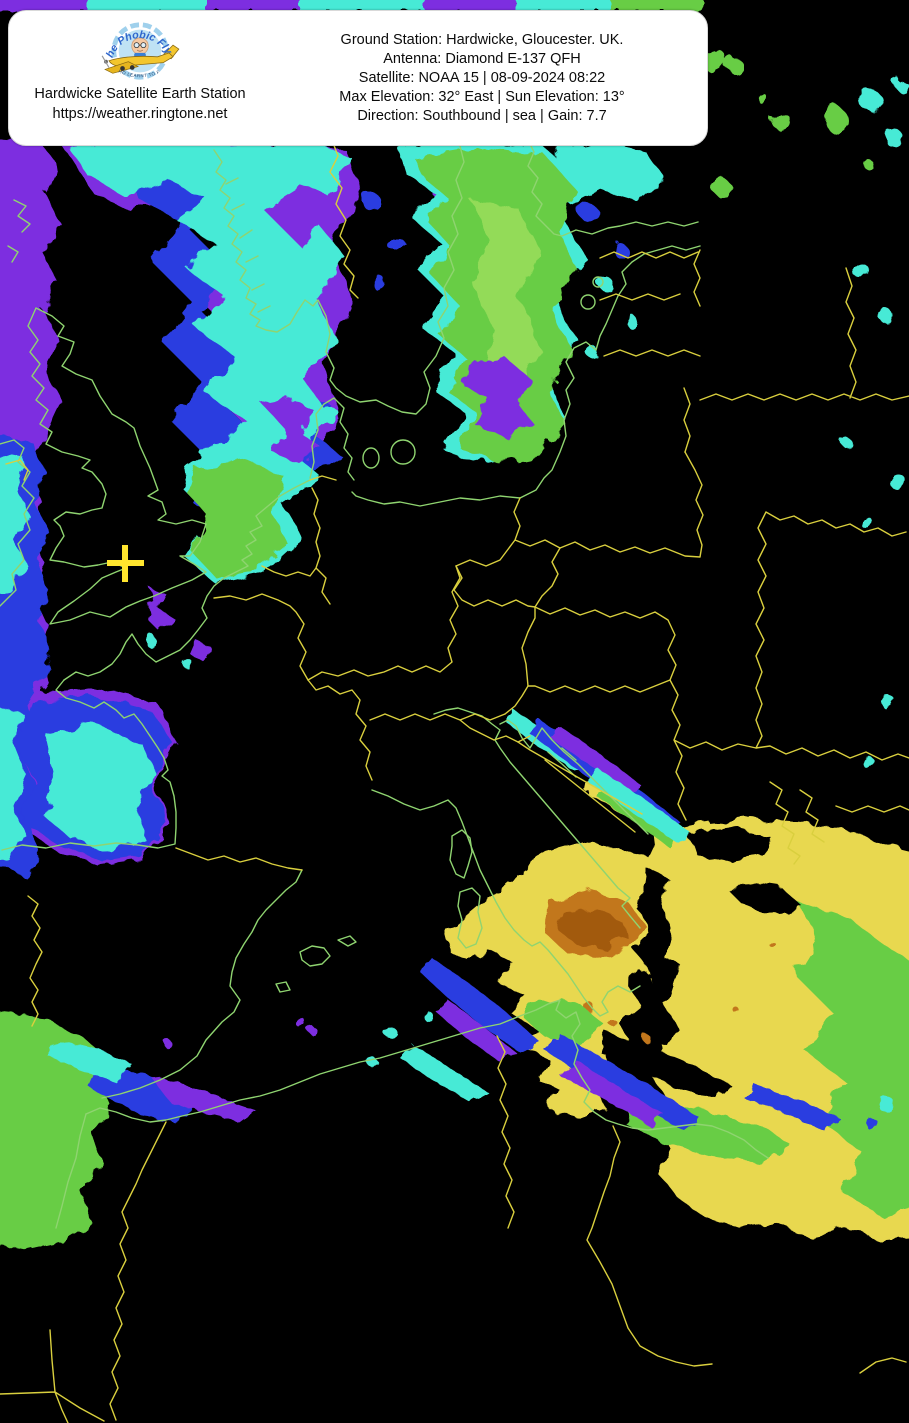 Image resolution: width=909 pixels, height=1423 pixels. Describe the element at coordinates (659, 967) in the screenshot. I see `cloud-layer-orange` at that location.